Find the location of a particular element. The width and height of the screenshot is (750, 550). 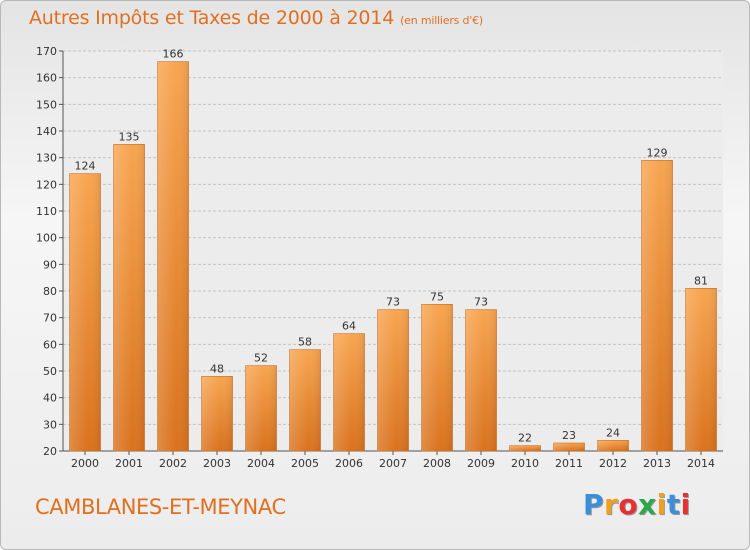

chart-subtitle: (en milliers d'€) is located at coordinates (441, 20).